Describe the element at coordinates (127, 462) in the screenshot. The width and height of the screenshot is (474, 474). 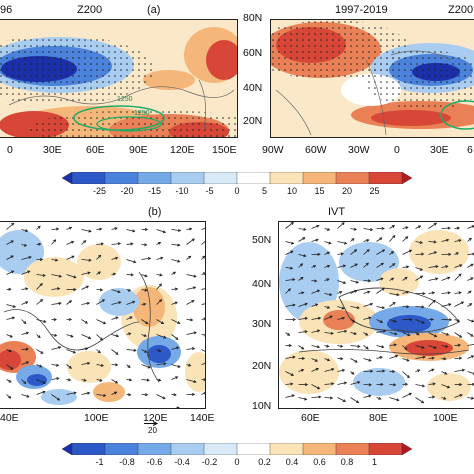
I see `colorbar-tick-label: -0.8` at that location.